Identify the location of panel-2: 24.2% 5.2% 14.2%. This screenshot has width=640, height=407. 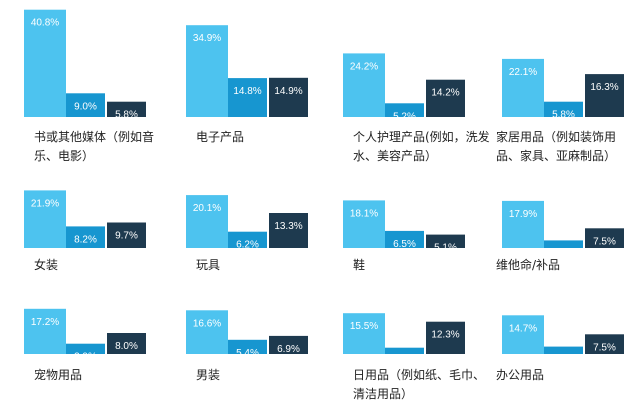
(404, 87).